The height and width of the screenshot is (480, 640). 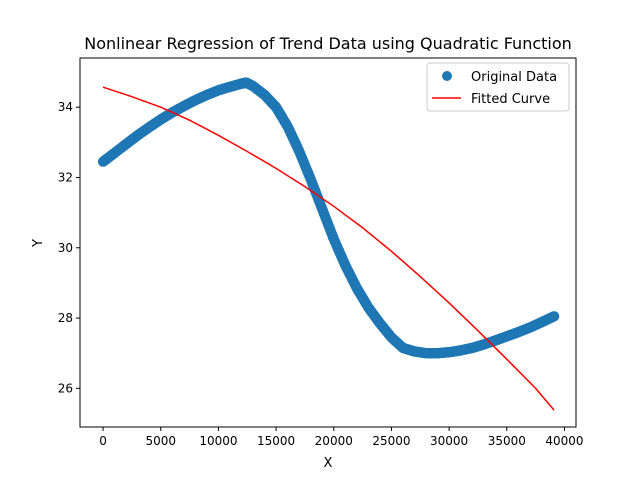 I want to click on legend-box, so click(x=498, y=87).